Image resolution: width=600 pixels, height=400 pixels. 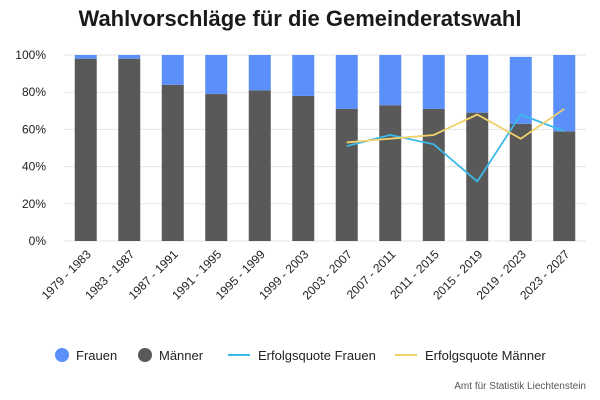 I want to click on y-tick-label: 0%, so click(x=38, y=241).